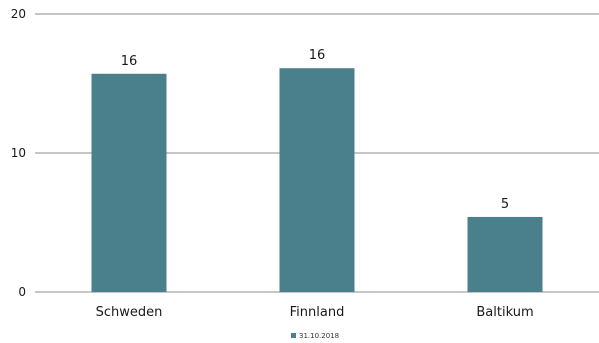  What do you see at coordinates (317, 312) in the screenshot?
I see `category-label-finnland: Finnland` at bounding box center [317, 312].